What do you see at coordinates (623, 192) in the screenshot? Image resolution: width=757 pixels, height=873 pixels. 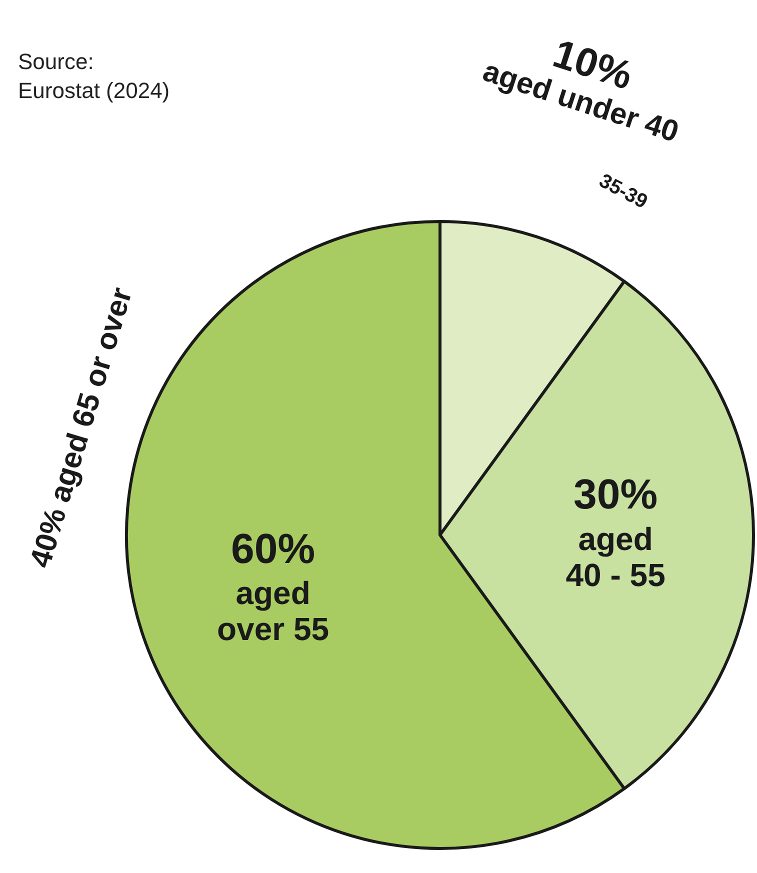 I see `text: 35-39` at bounding box center [623, 192].